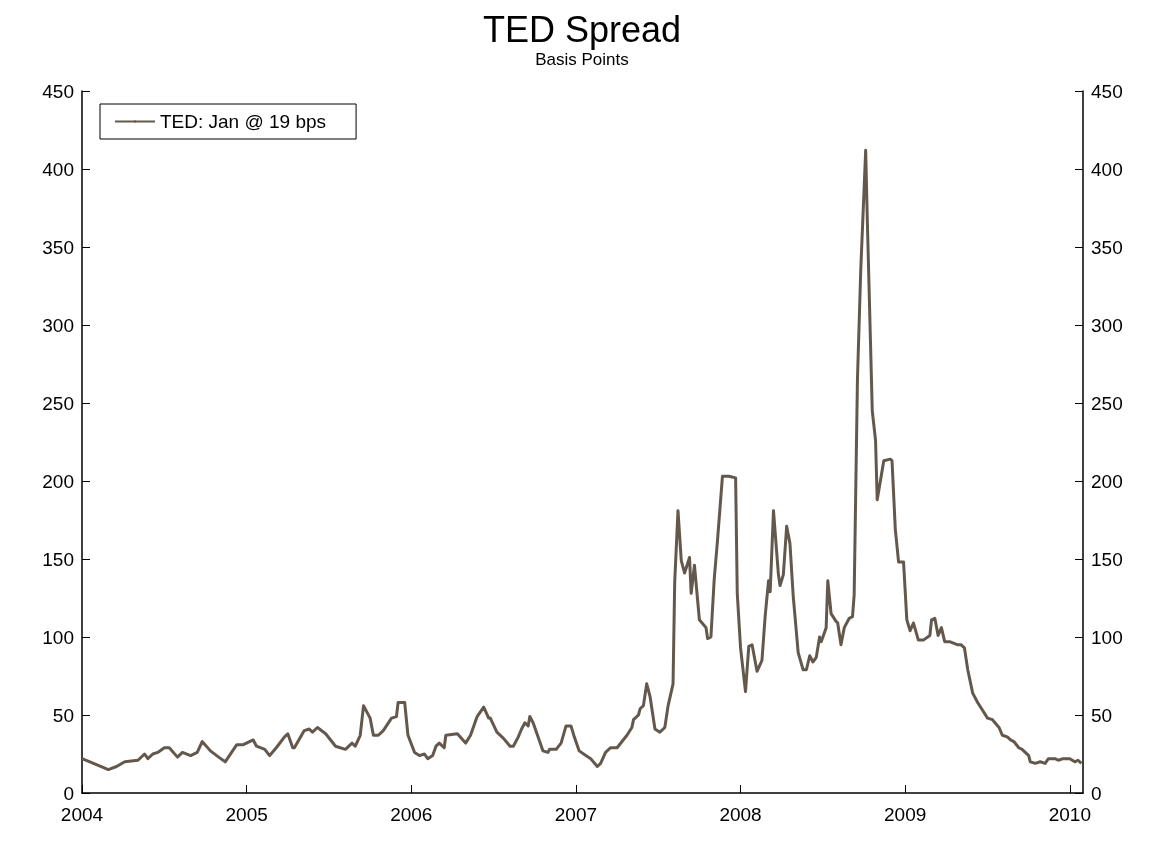 This screenshot has width=1164, height=851. I want to click on y-tick-label: 50, so click(63, 715).